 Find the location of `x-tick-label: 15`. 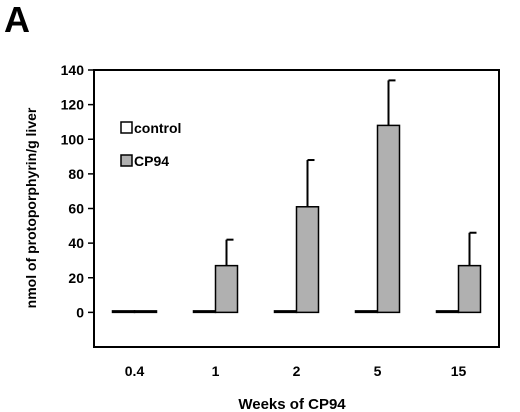

x-tick-label: 15 is located at coordinates (459, 371).